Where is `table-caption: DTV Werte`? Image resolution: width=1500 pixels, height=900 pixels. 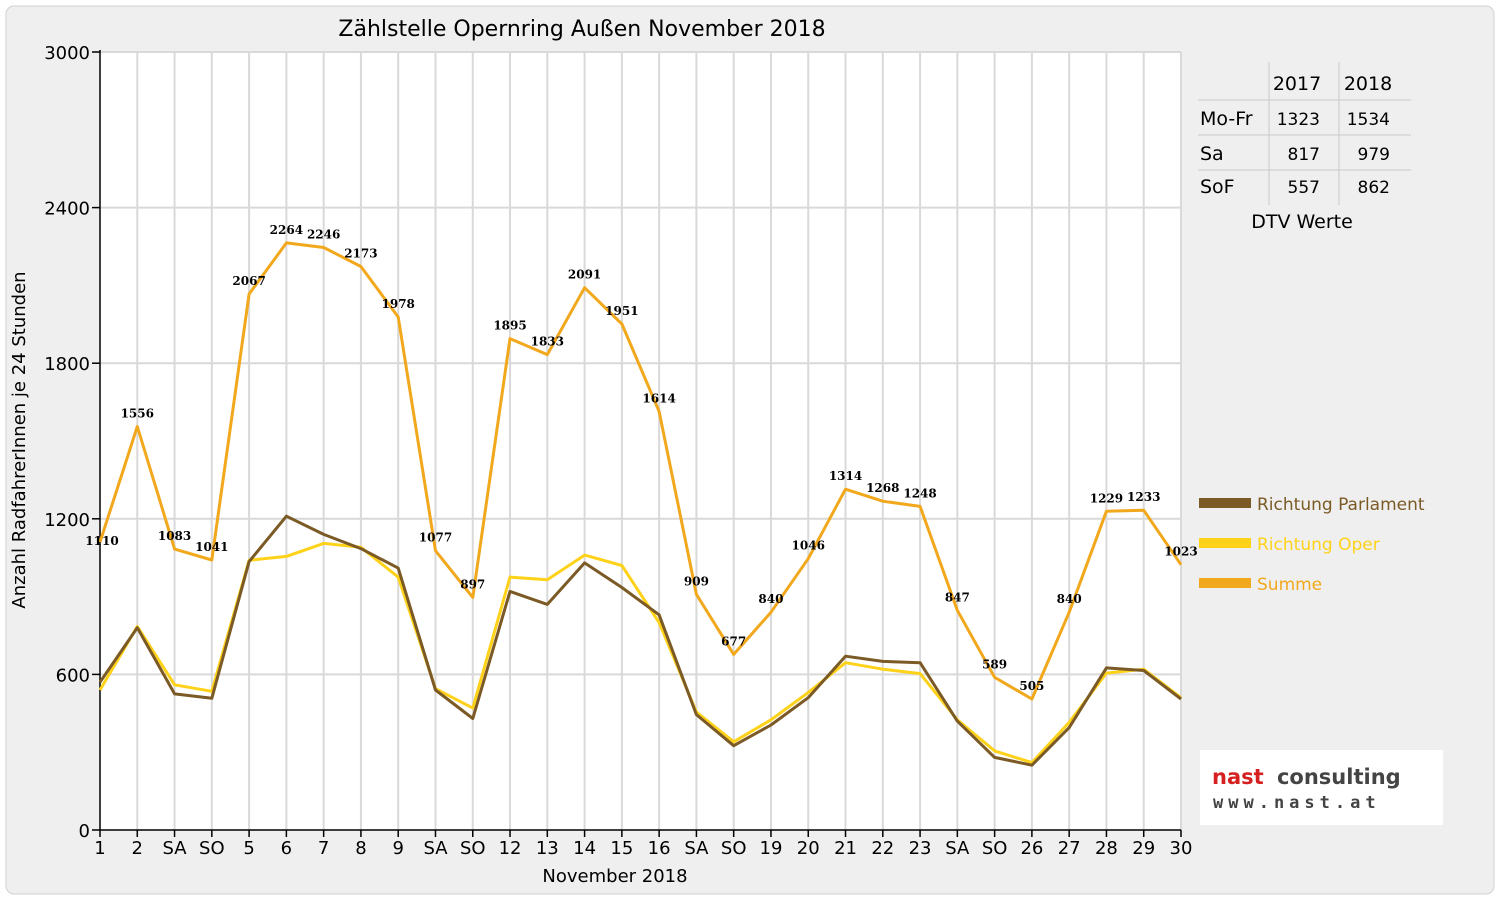
table-caption: DTV Werte is located at coordinates (1302, 222).